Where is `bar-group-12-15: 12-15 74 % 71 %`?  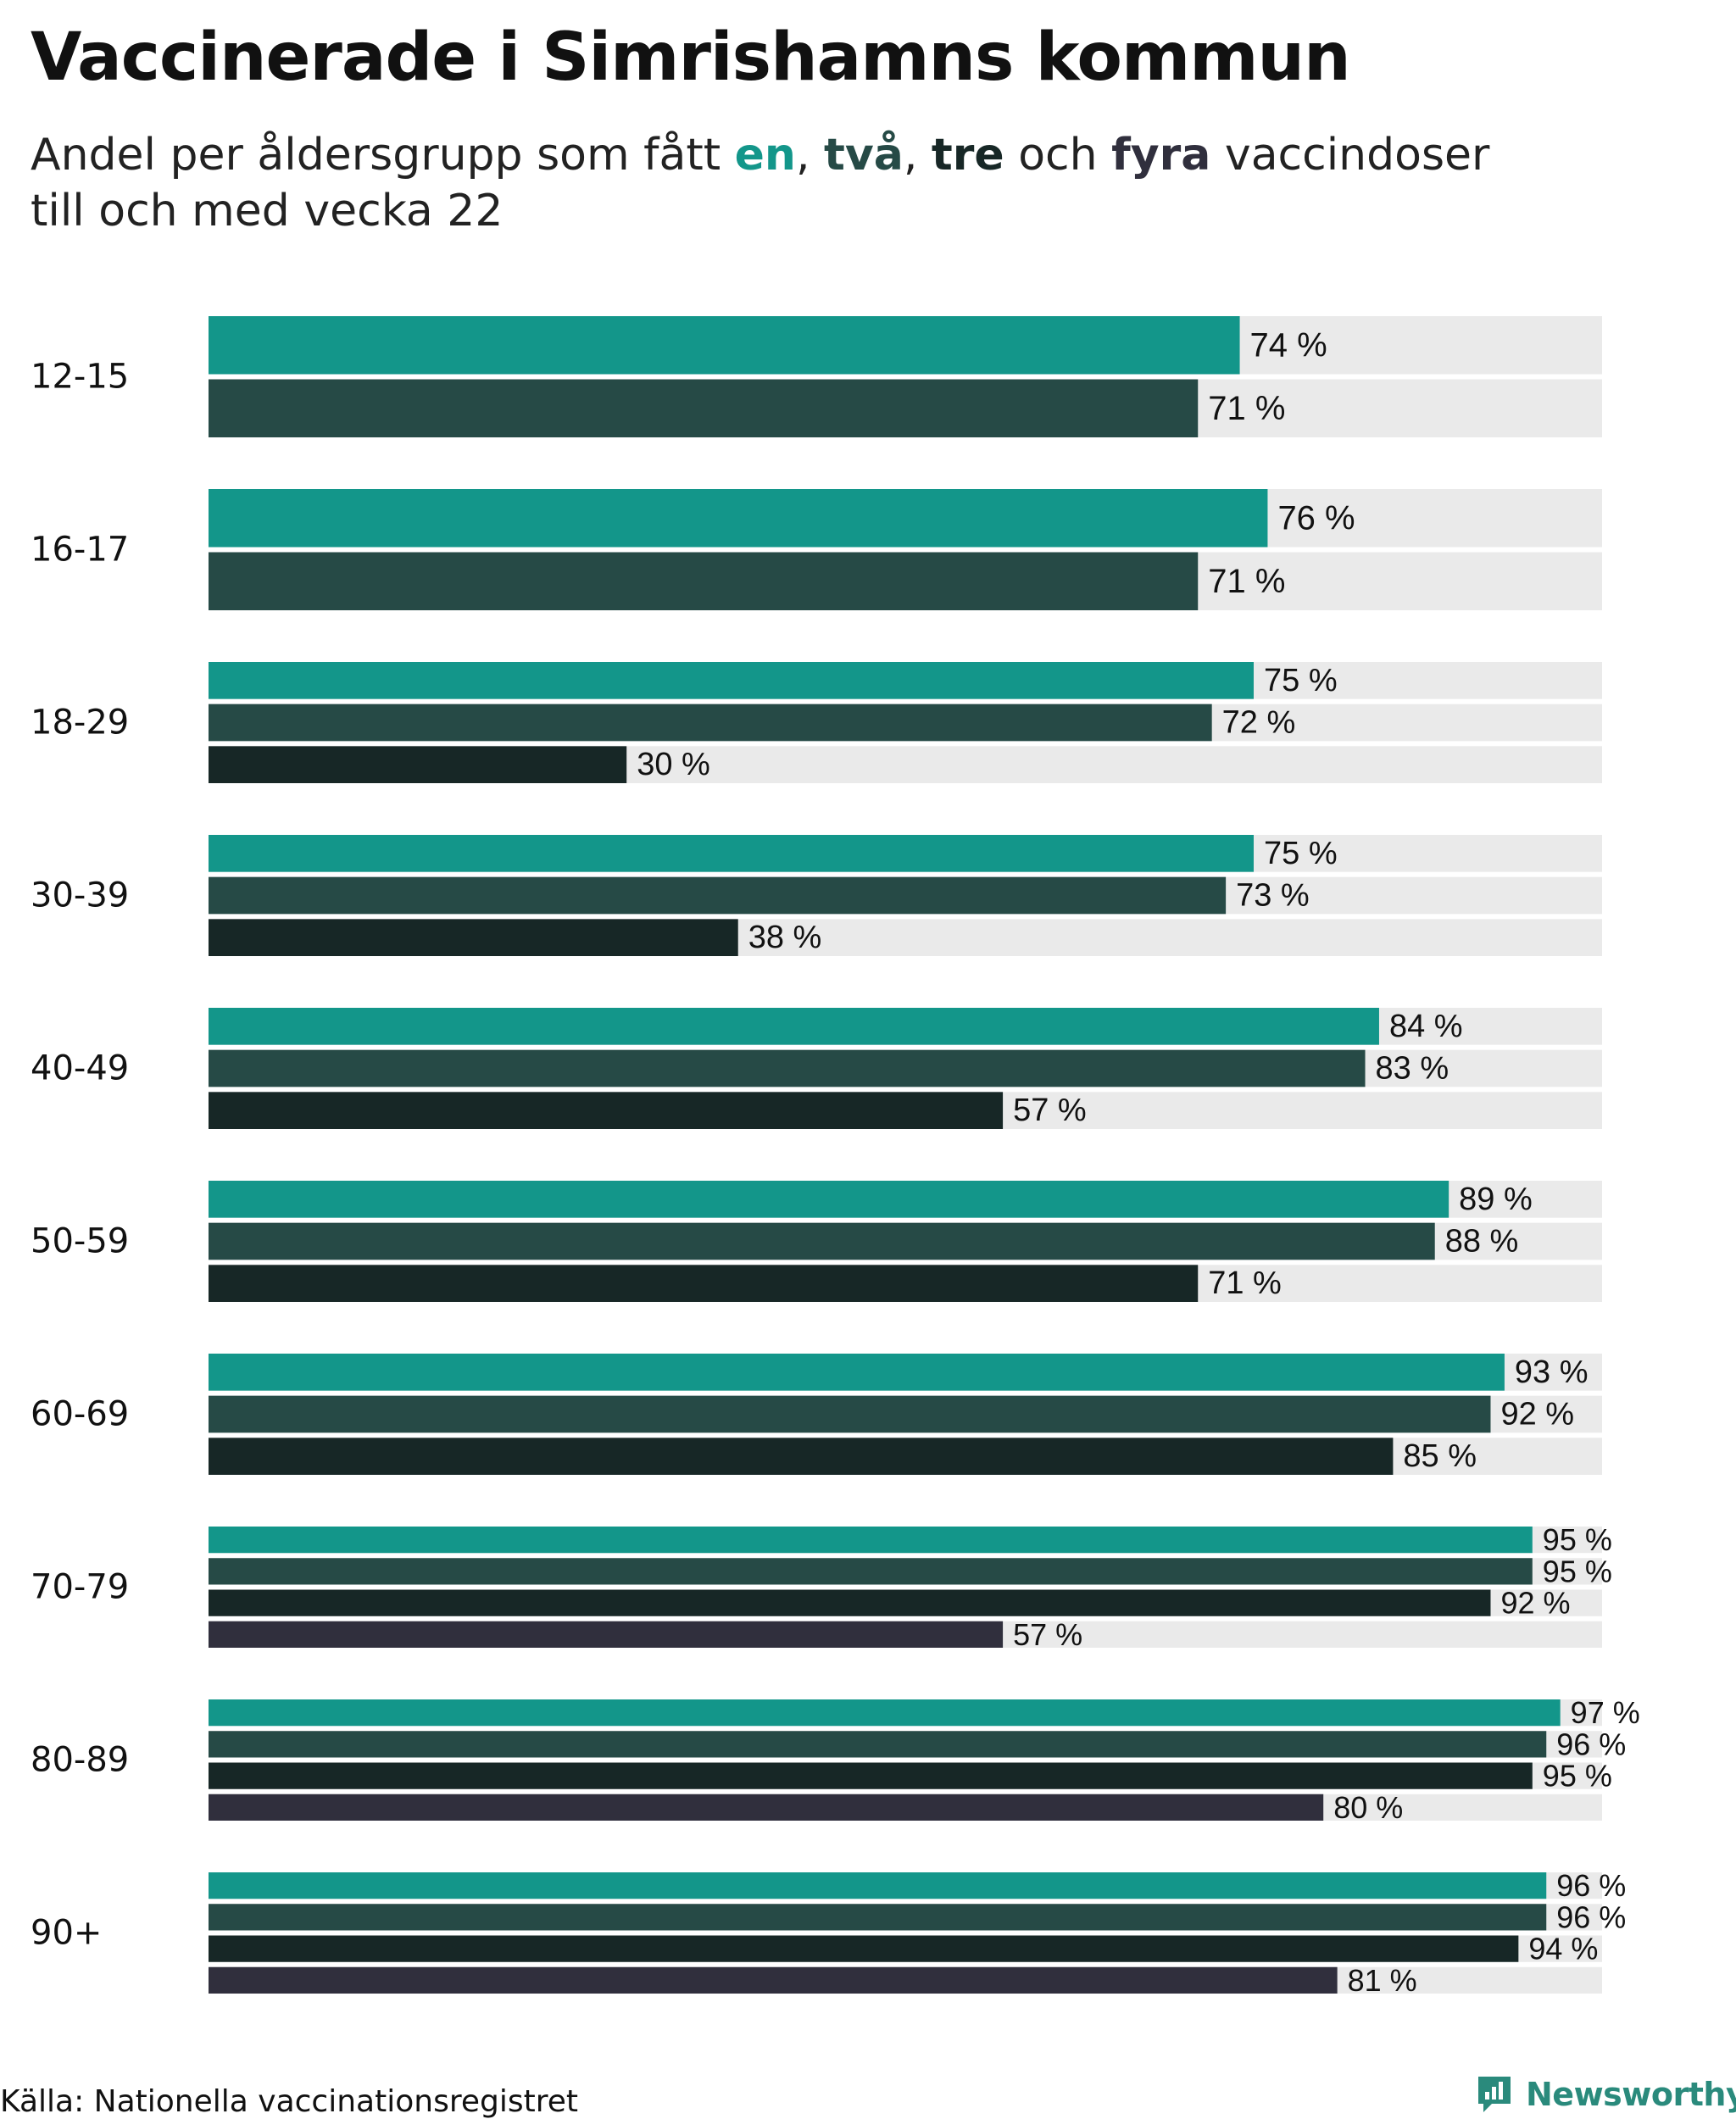 bar-group-12-15: 12-15 74 % 71 % is located at coordinates (816, 376).